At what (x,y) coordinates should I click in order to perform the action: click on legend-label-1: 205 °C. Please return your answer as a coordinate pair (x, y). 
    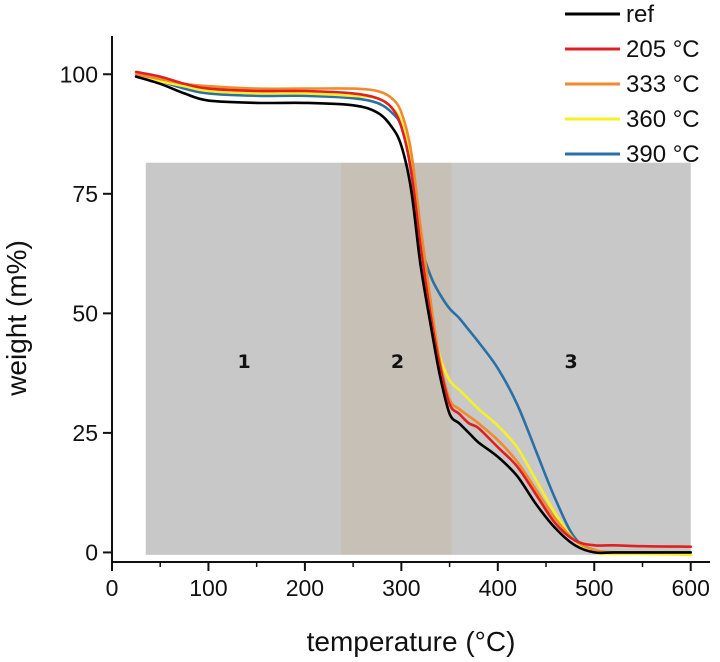
    Looking at the image, I should click on (663, 49).